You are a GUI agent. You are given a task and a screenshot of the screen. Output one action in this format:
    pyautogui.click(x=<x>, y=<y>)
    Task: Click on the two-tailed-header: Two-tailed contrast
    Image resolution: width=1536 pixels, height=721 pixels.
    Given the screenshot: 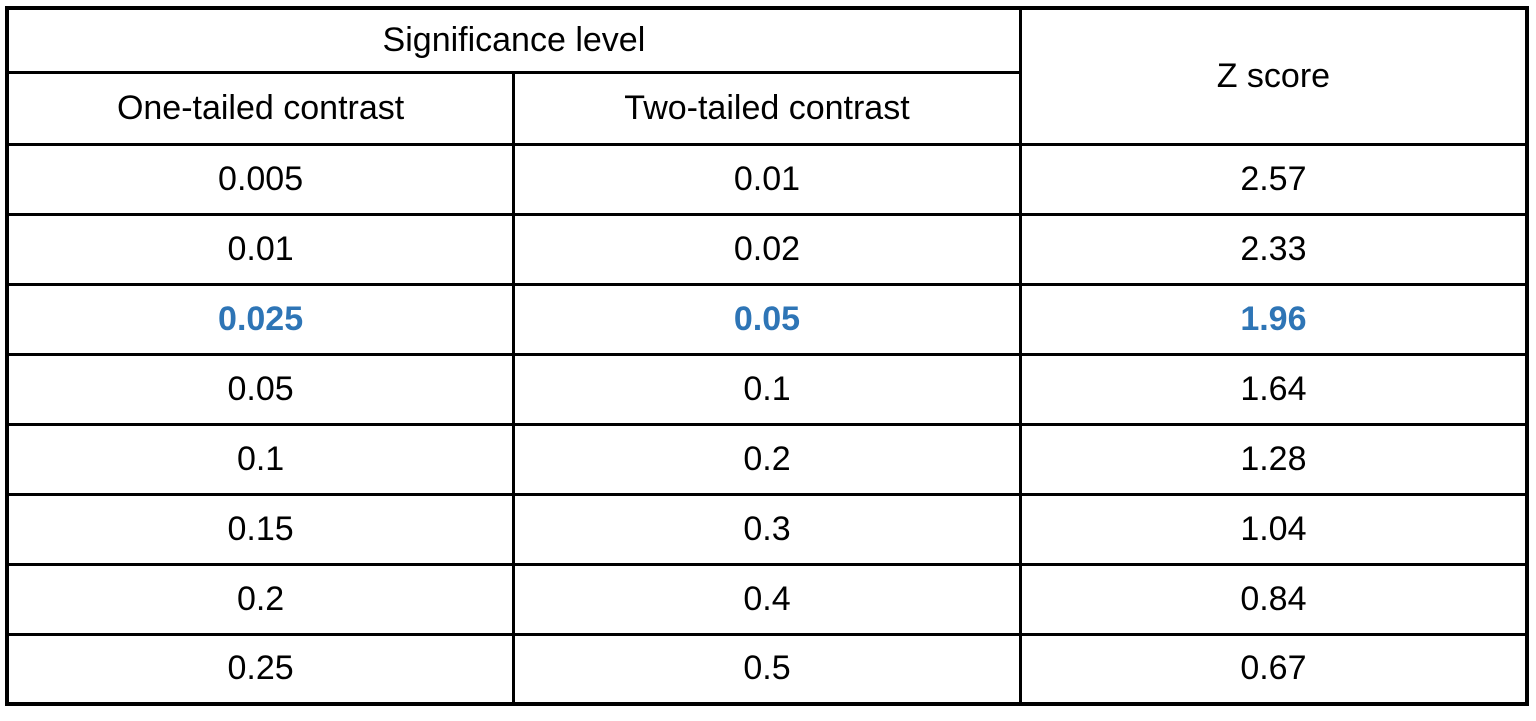 What is the action you would take?
    pyautogui.click(x=767, y=108)
    